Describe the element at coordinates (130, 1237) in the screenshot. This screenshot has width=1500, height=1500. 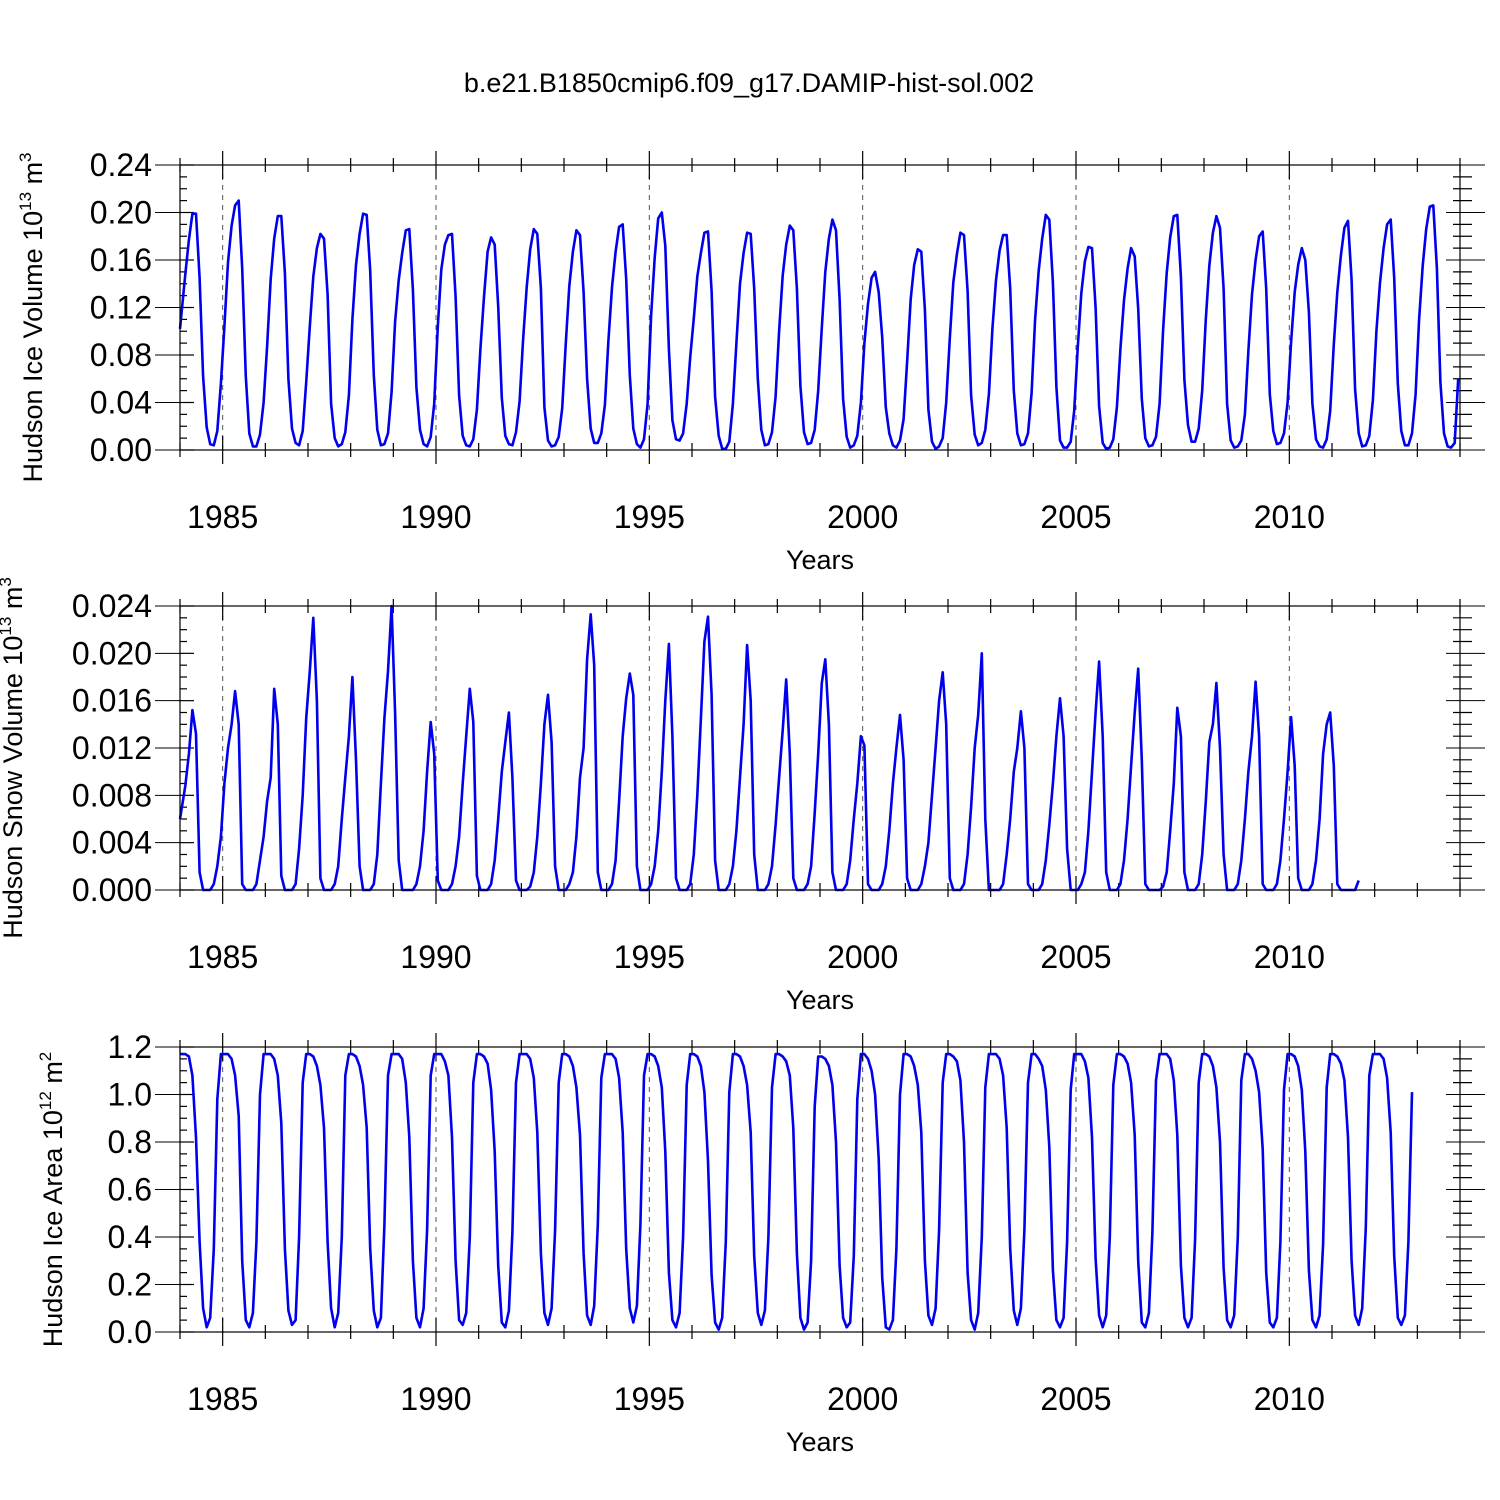
I see `ice-area-y-tick-label: 0.4` at that location.